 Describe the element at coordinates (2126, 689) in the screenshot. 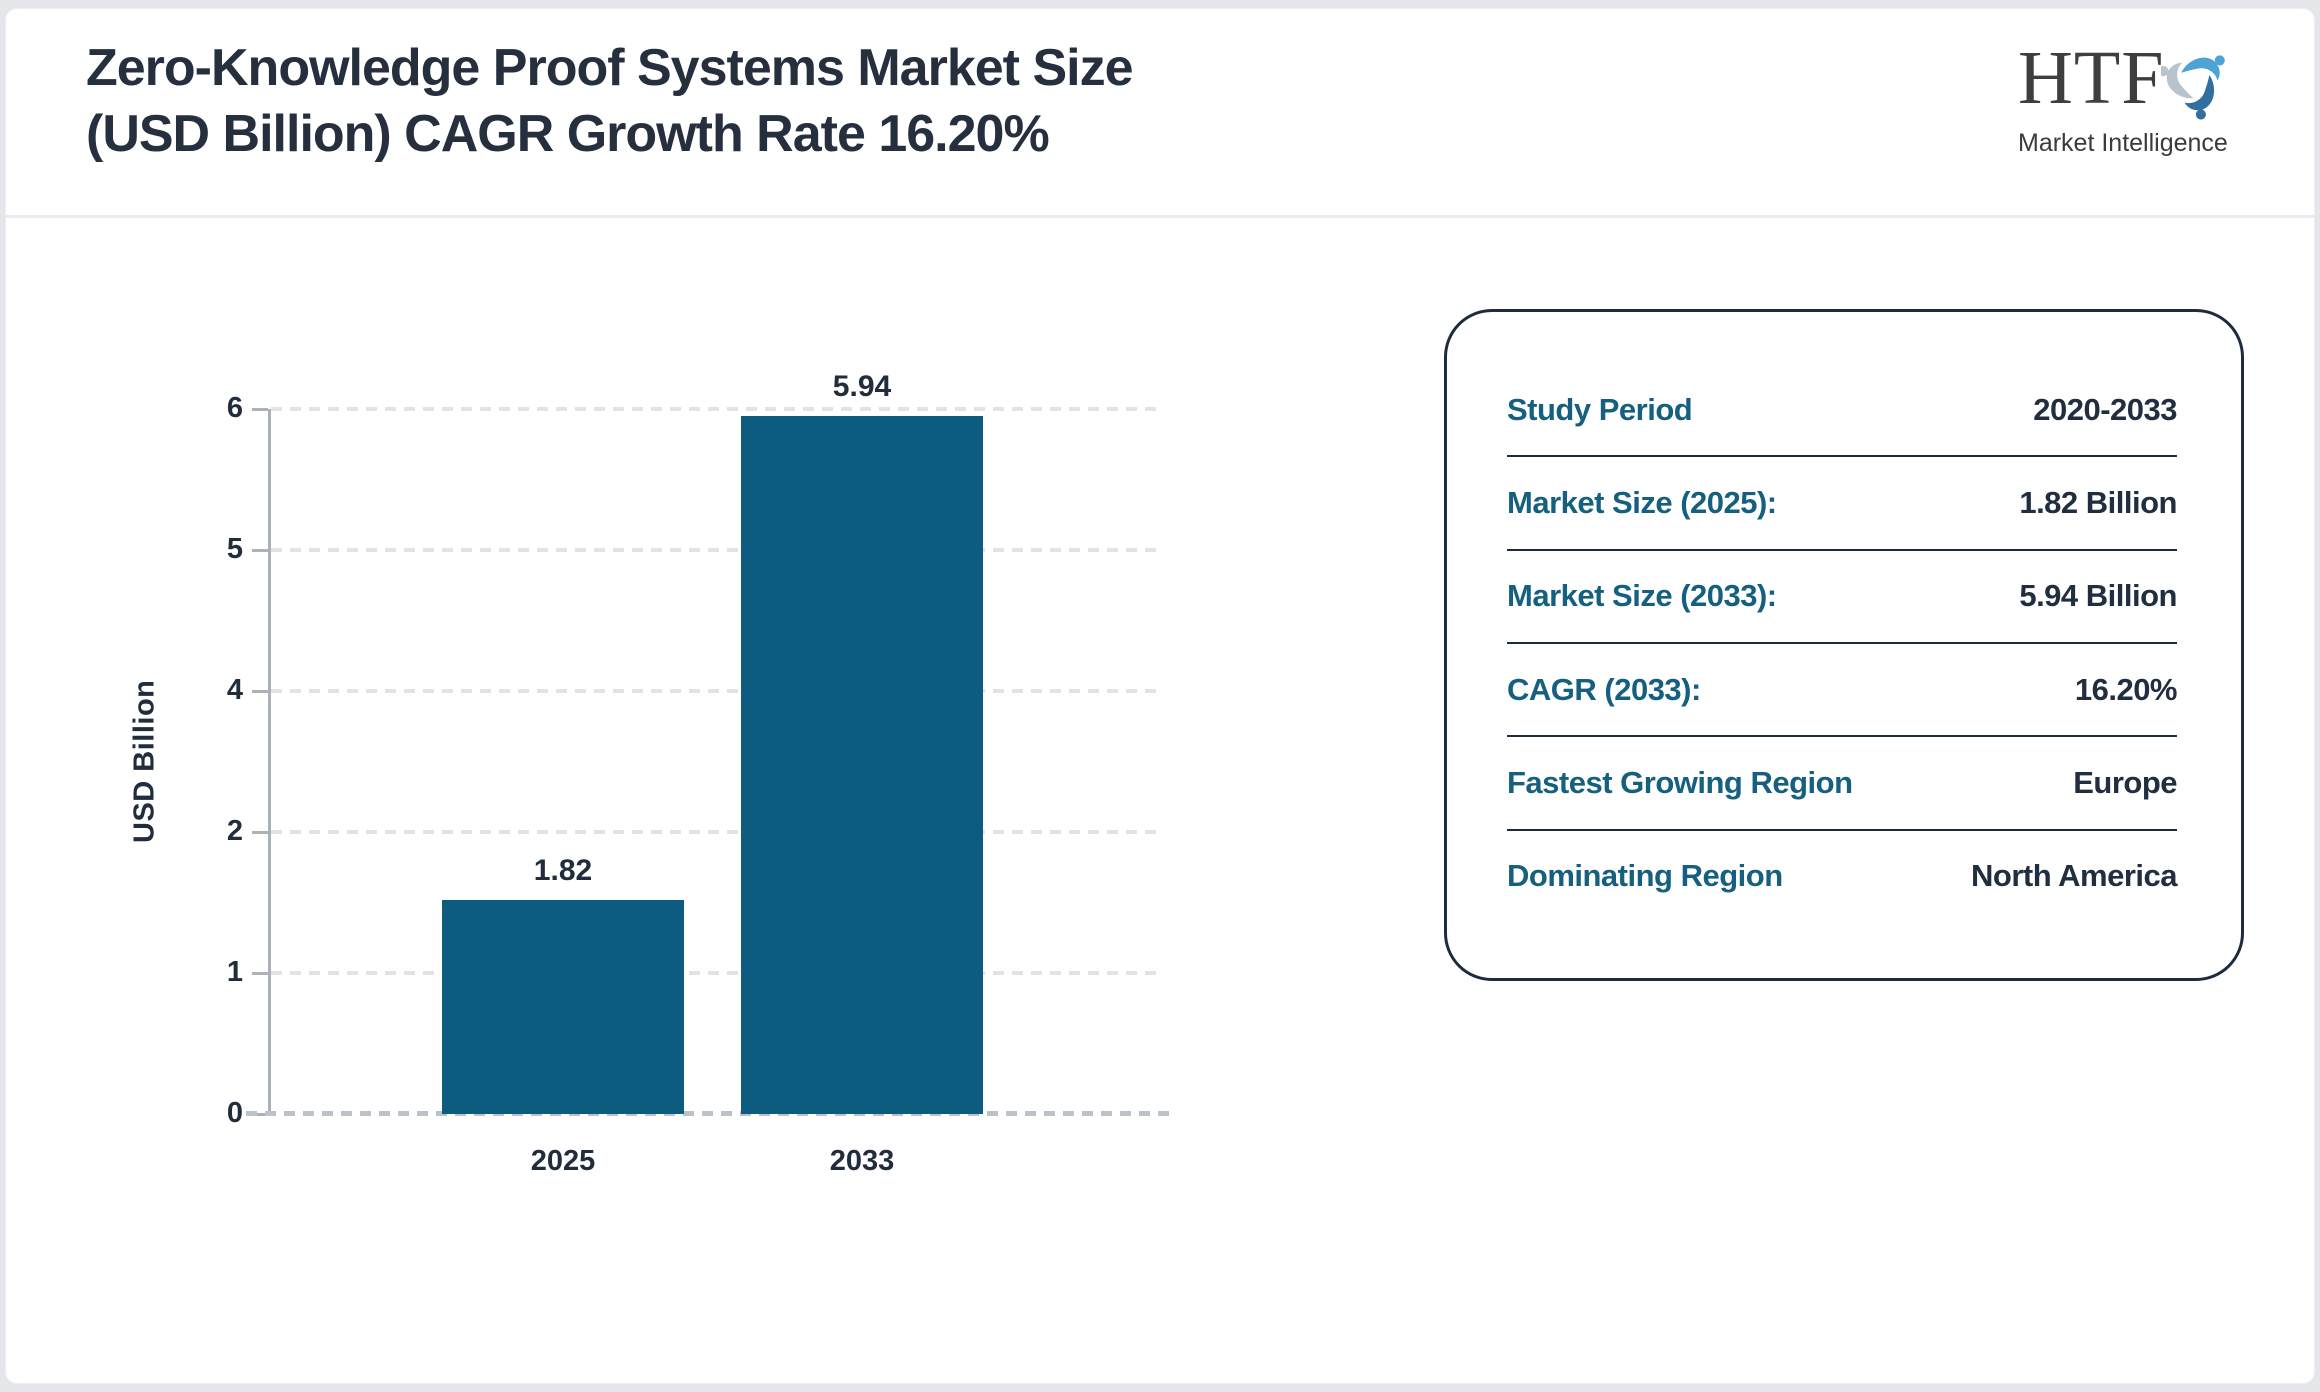

I see `info-value: 16.20%` at that location.